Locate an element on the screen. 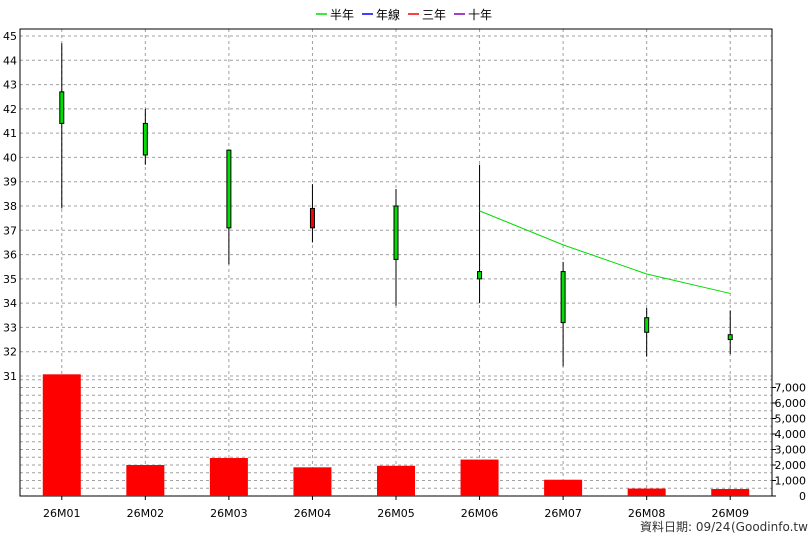 The width and height of the screenshot is (808, 544). volume-tick-label: 4,000 is located at coordinates (791, 434).